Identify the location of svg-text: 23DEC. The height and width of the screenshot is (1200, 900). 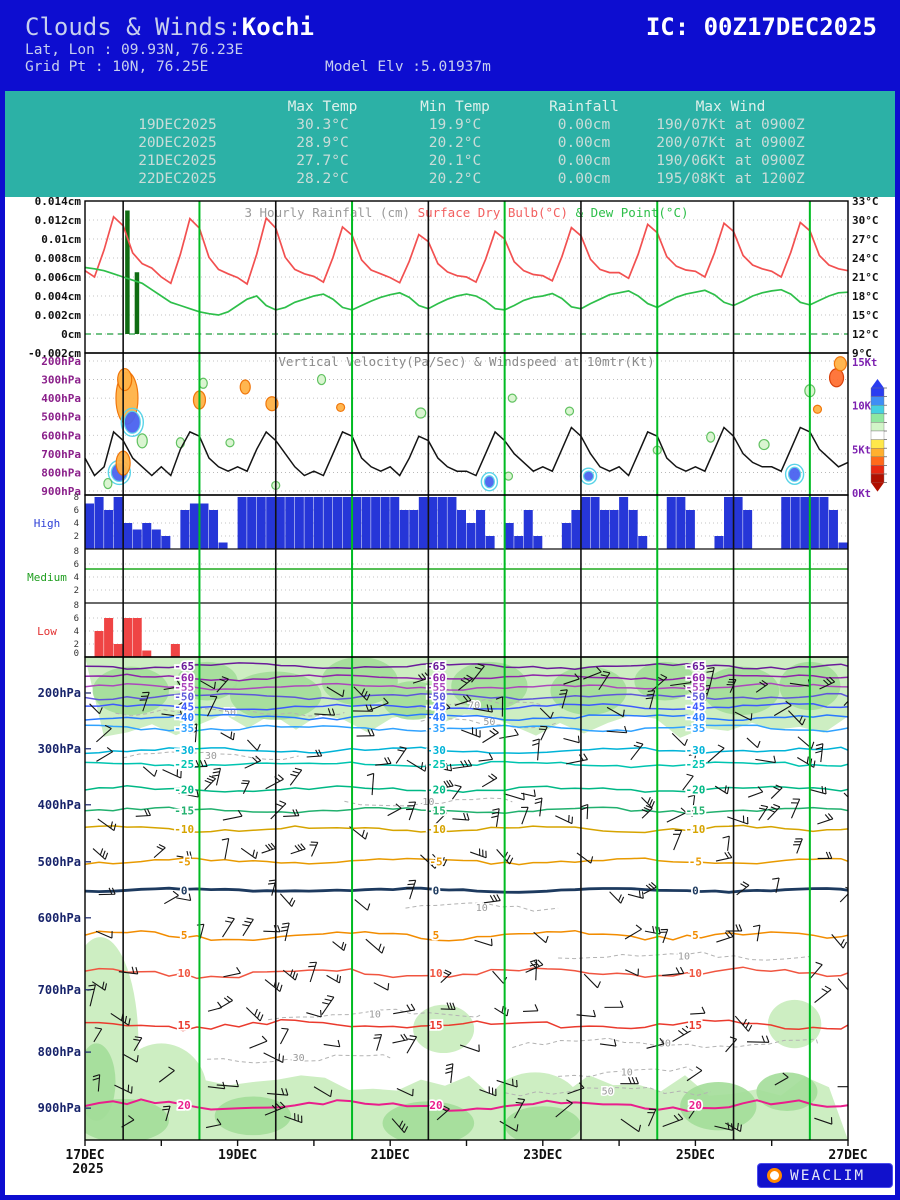
(542, 1155).